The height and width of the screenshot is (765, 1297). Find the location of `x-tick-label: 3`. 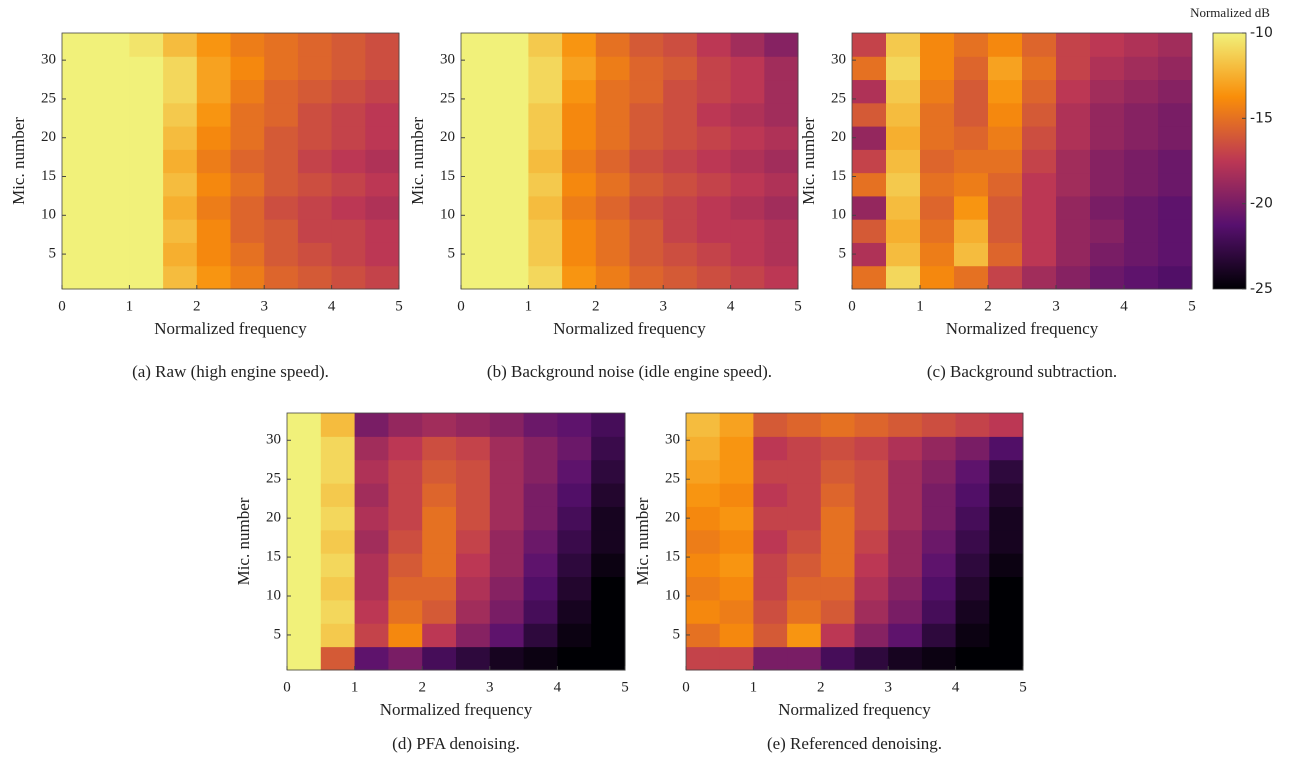

x-tick-label: 3 is located at coordinates (490, 687).